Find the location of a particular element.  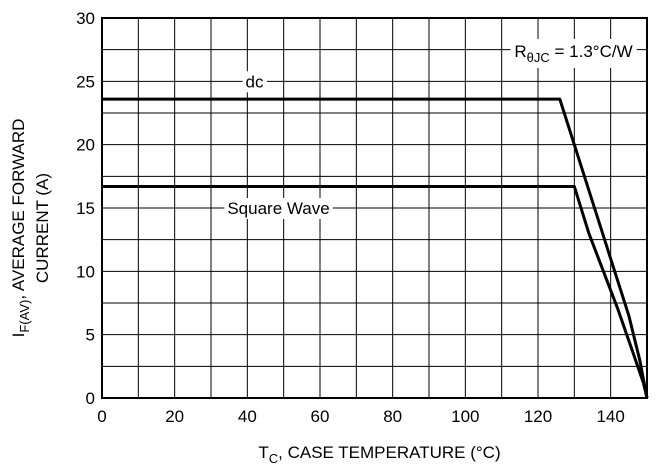

square-wave-label: Square Wave is located at coordinates (278, 208).